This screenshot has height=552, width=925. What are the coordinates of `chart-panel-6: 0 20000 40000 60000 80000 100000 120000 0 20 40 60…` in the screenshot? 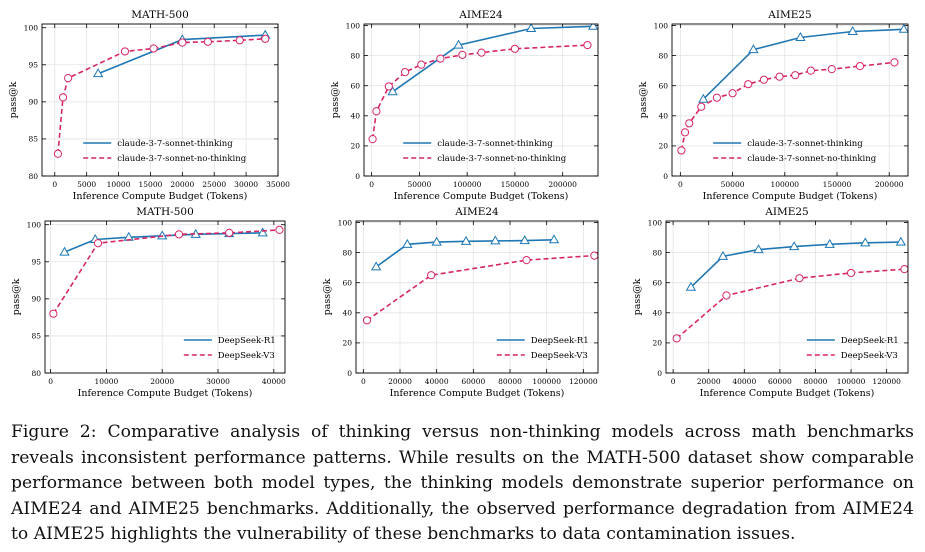 It's located at (770, 302).